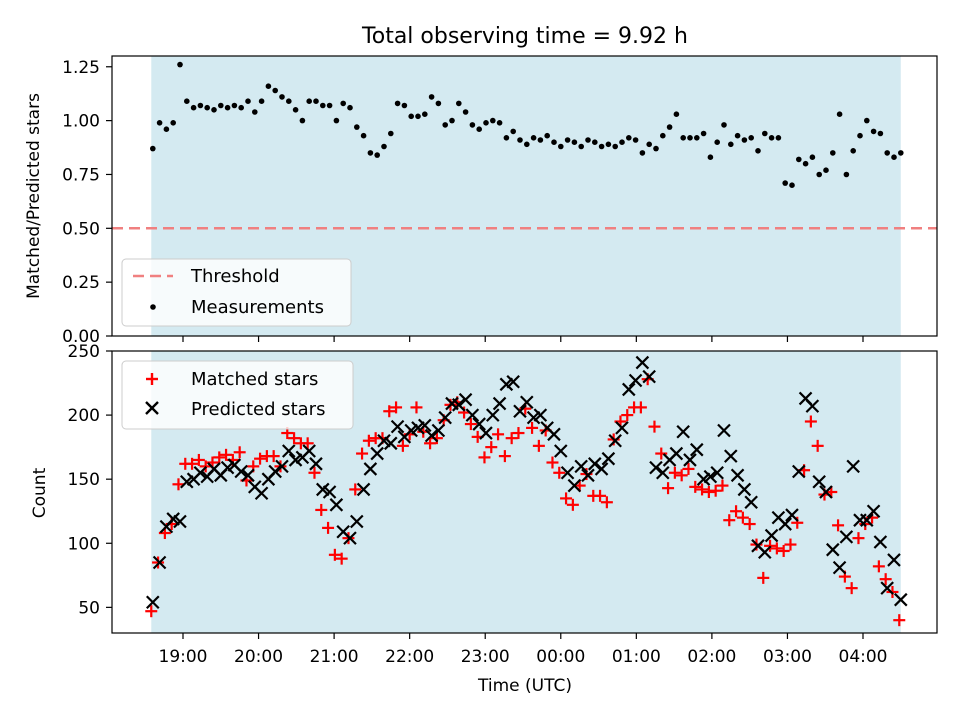 The width and height of the screenshot is (960, 720). Describe the element at coordinates (636, 657) in the screenshot. I see `x-tick-label: 01:00` at that location.